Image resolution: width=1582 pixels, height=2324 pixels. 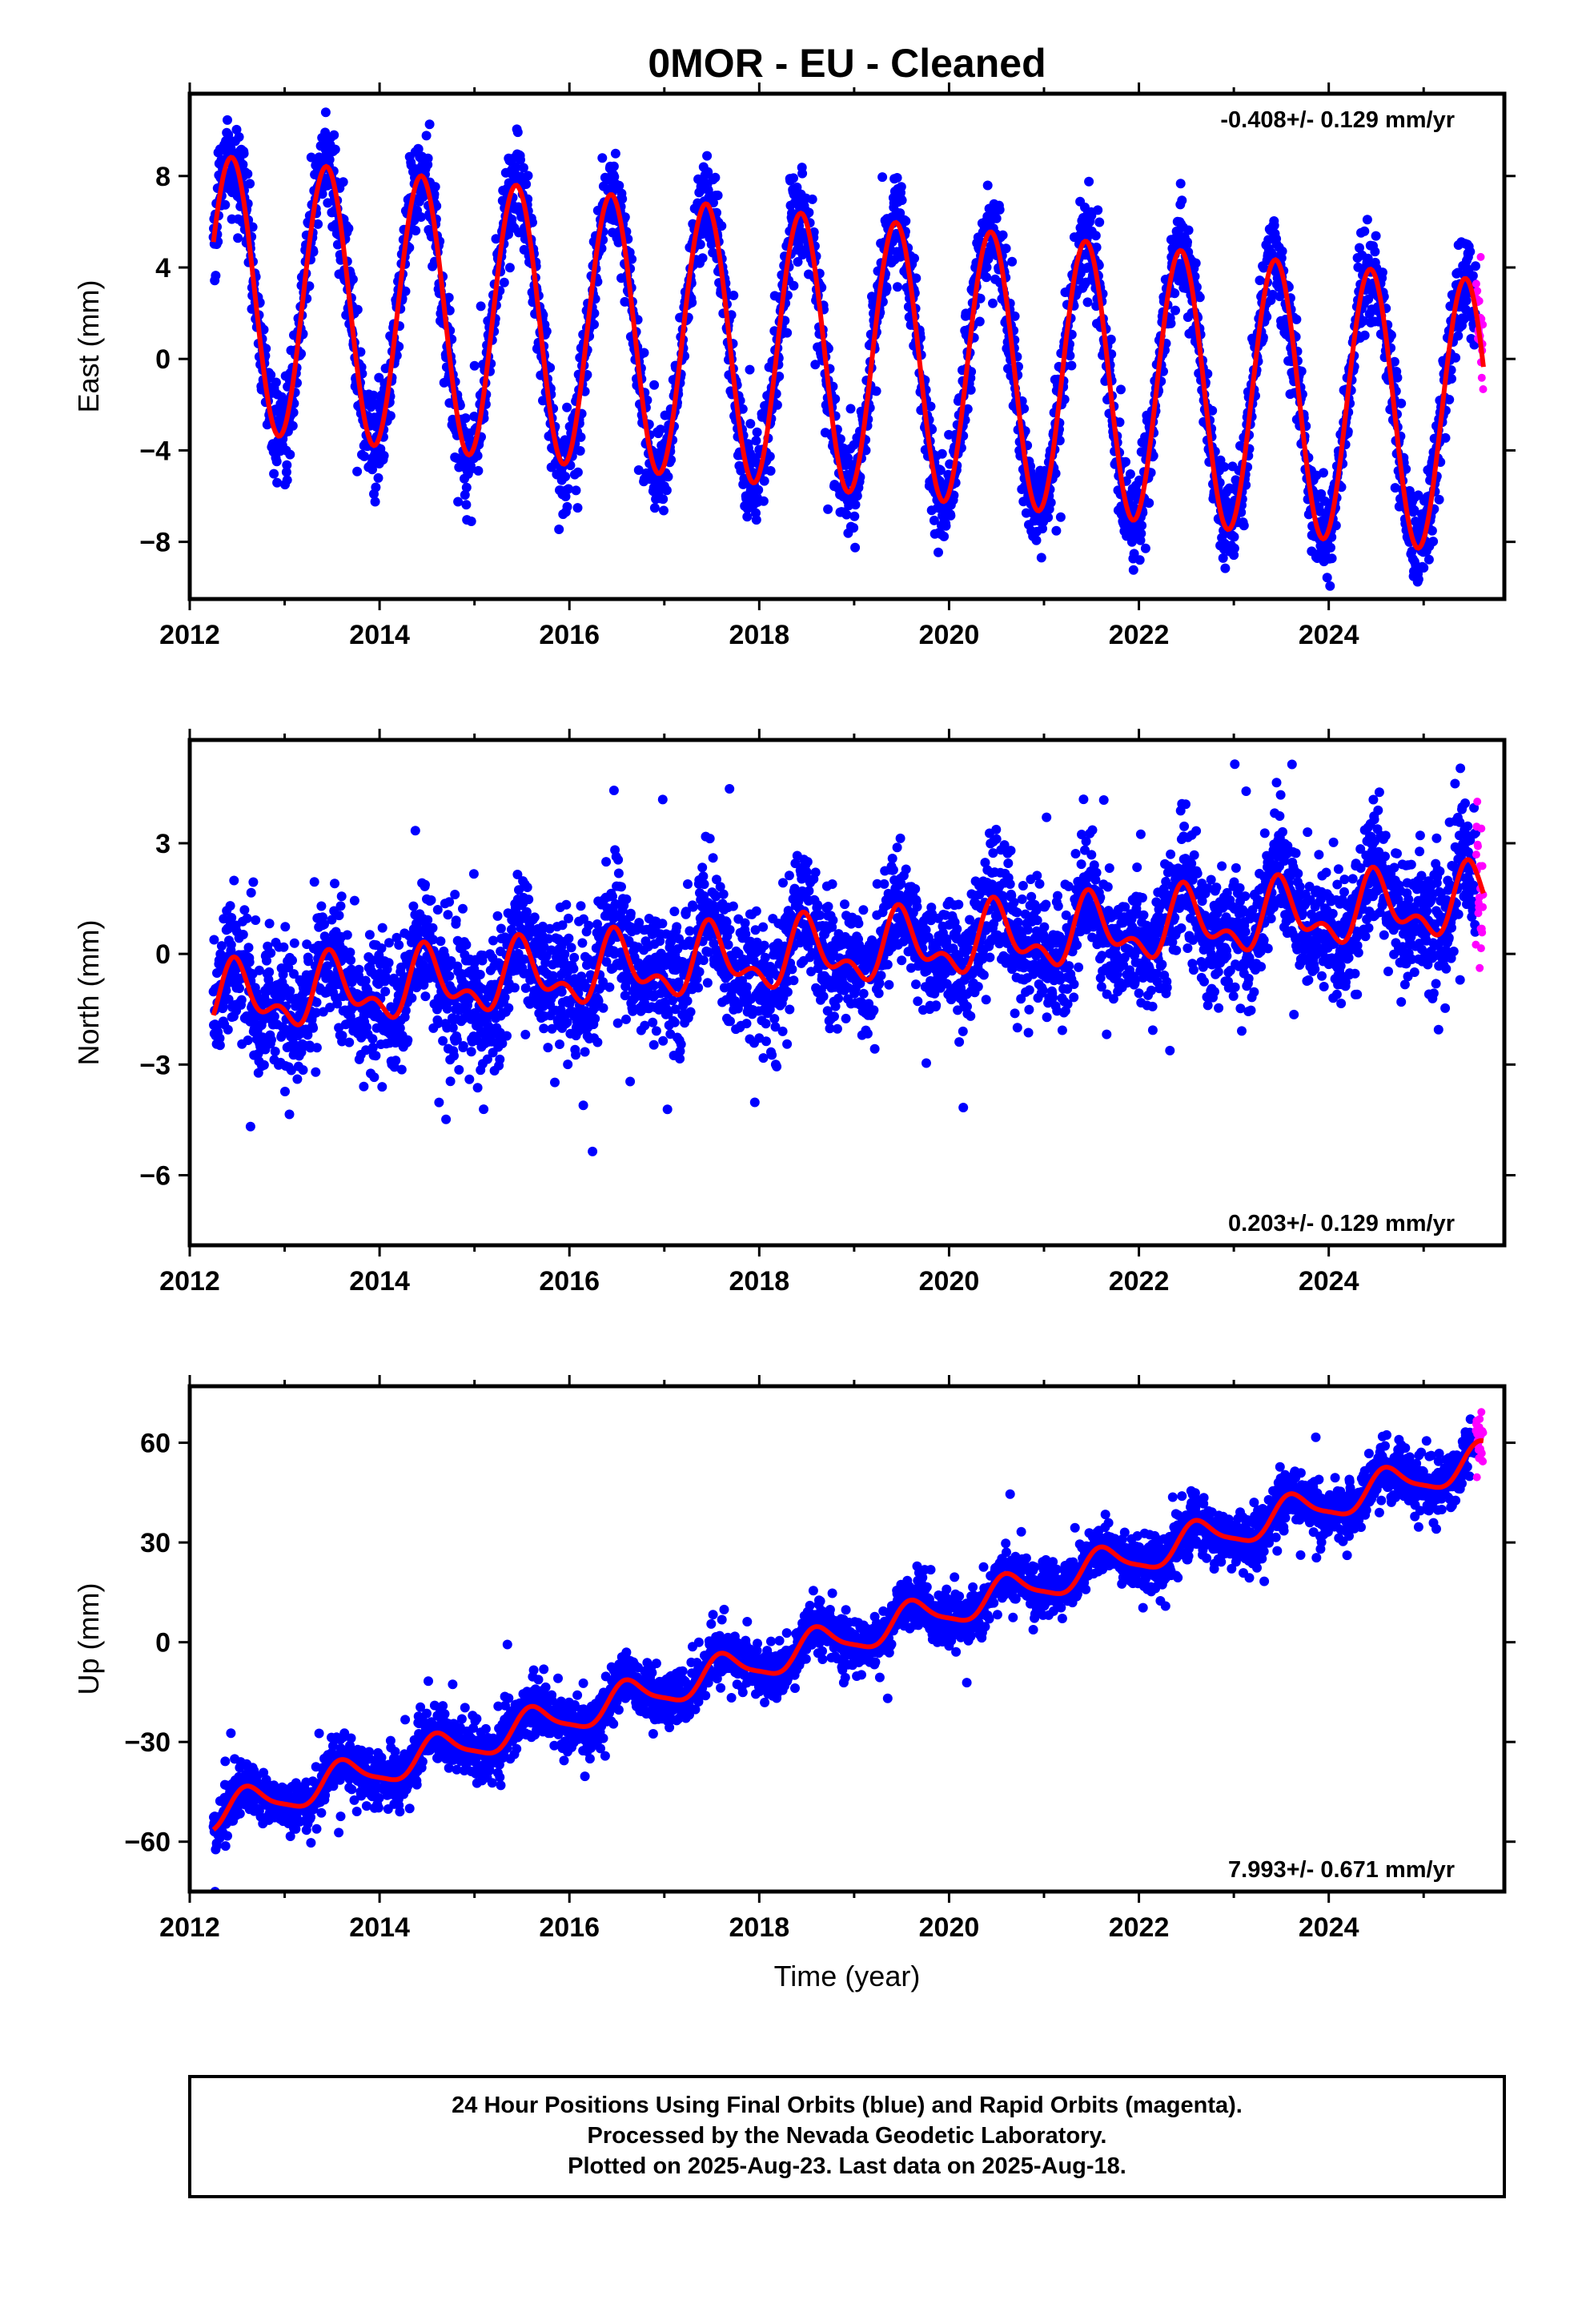 What do you see at coordinates (847, 63) in the screenshot?
I see `figure-title: 0MOR - EU - Cleaned` at bounding box center [847, 63].